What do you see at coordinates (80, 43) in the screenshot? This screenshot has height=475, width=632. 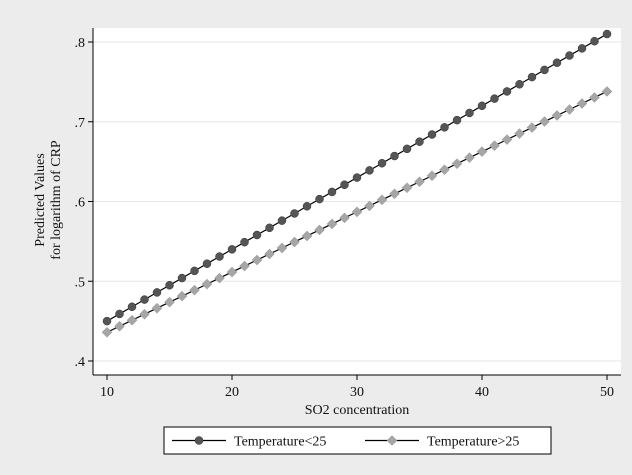 I see `y-tick-label: .8` at bounding box center [80, 43].